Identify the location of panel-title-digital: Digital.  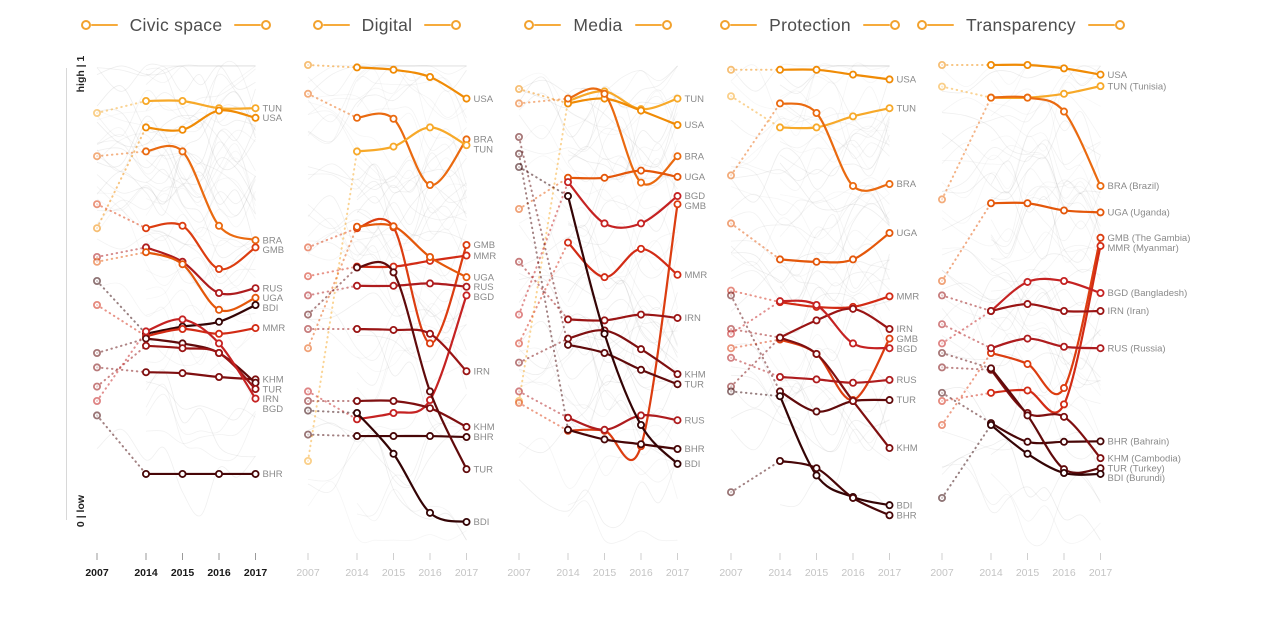
(387, 25).